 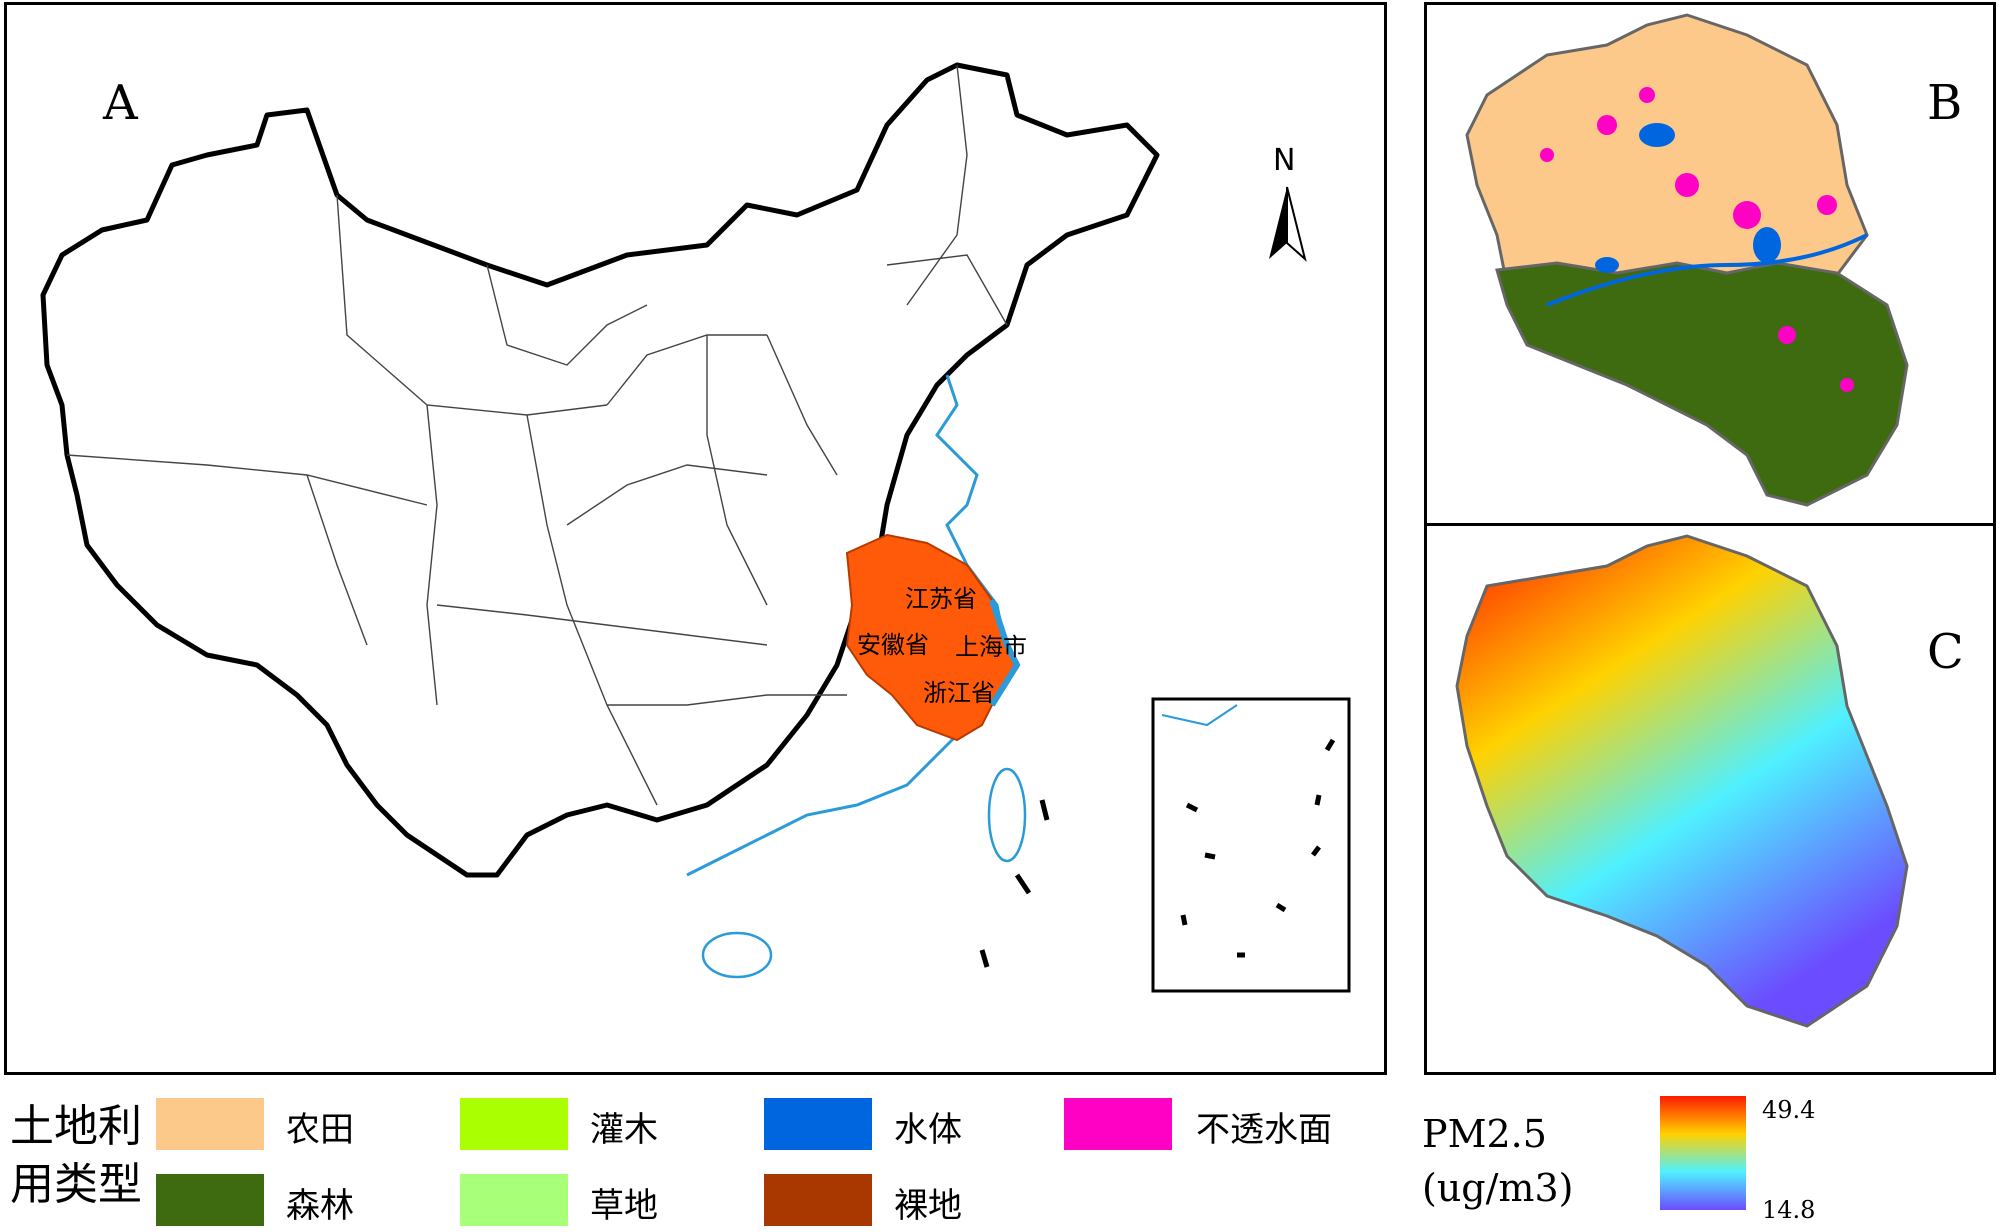 I want to click on legend-label-impervious: 不透水面, so click(x=1264, y=1130).